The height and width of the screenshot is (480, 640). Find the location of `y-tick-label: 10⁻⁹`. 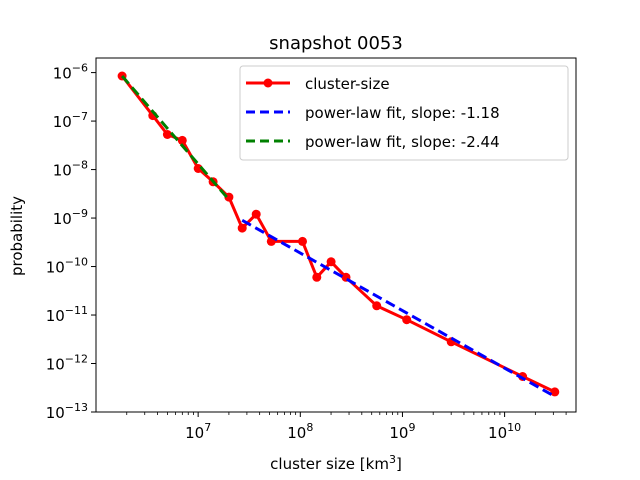

y-tick-label: 10⁻⁹ is located at coordinates (70, 217).